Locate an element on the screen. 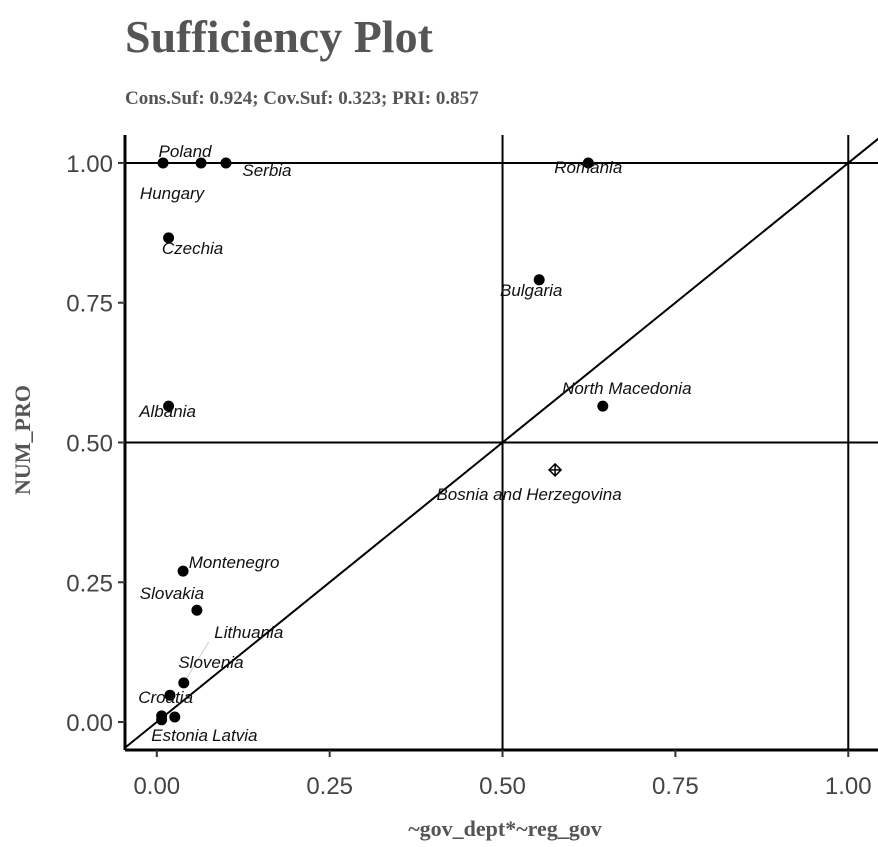  point-label: Croatia is located at coordinates (165, 697).